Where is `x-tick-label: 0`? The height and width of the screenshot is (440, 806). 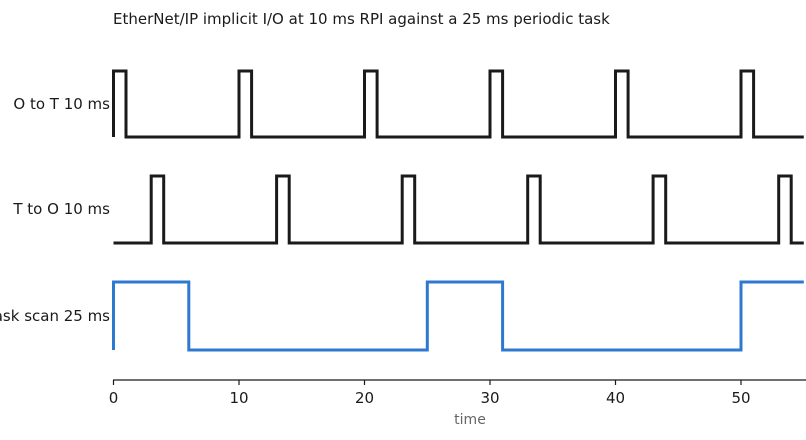
x-tick-label: 0 is located at coordinates (114, 398).